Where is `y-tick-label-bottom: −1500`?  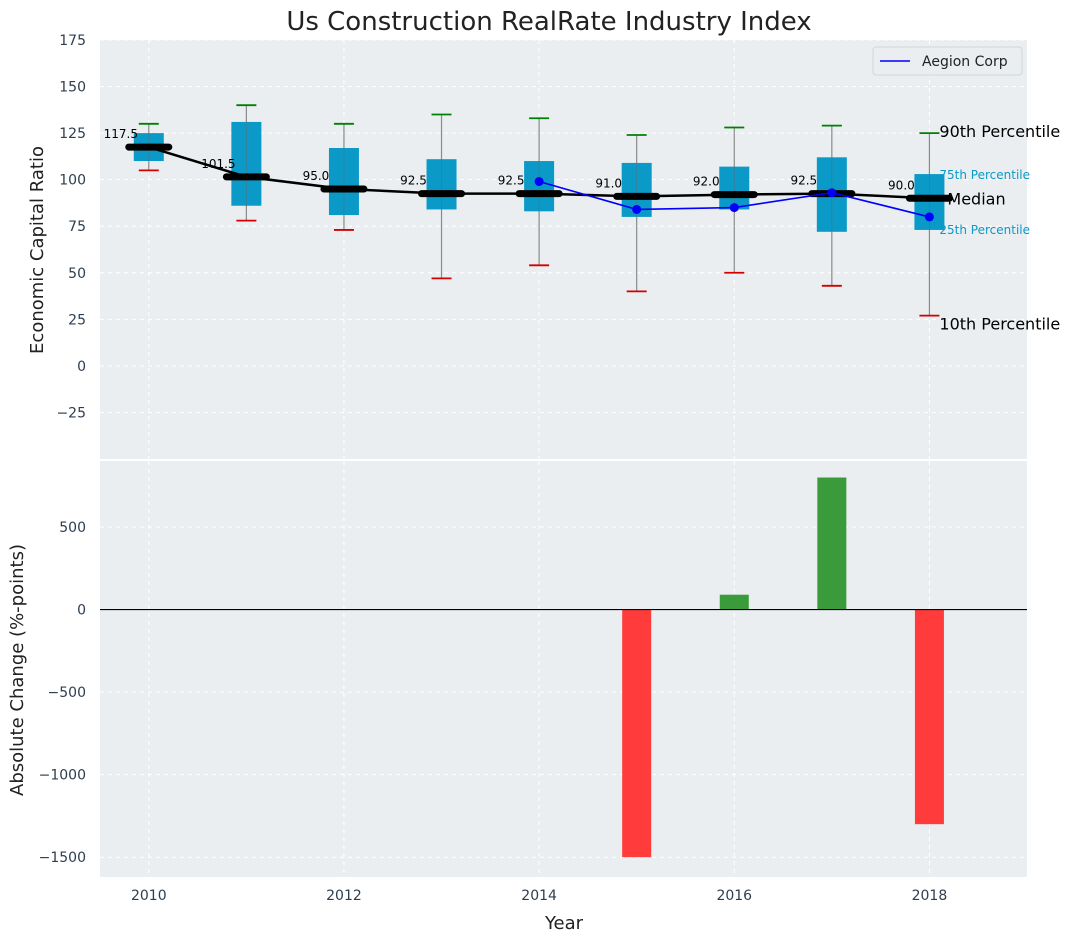 y-tick-label-bottom: −1500 is located at coordinates (62, 858).